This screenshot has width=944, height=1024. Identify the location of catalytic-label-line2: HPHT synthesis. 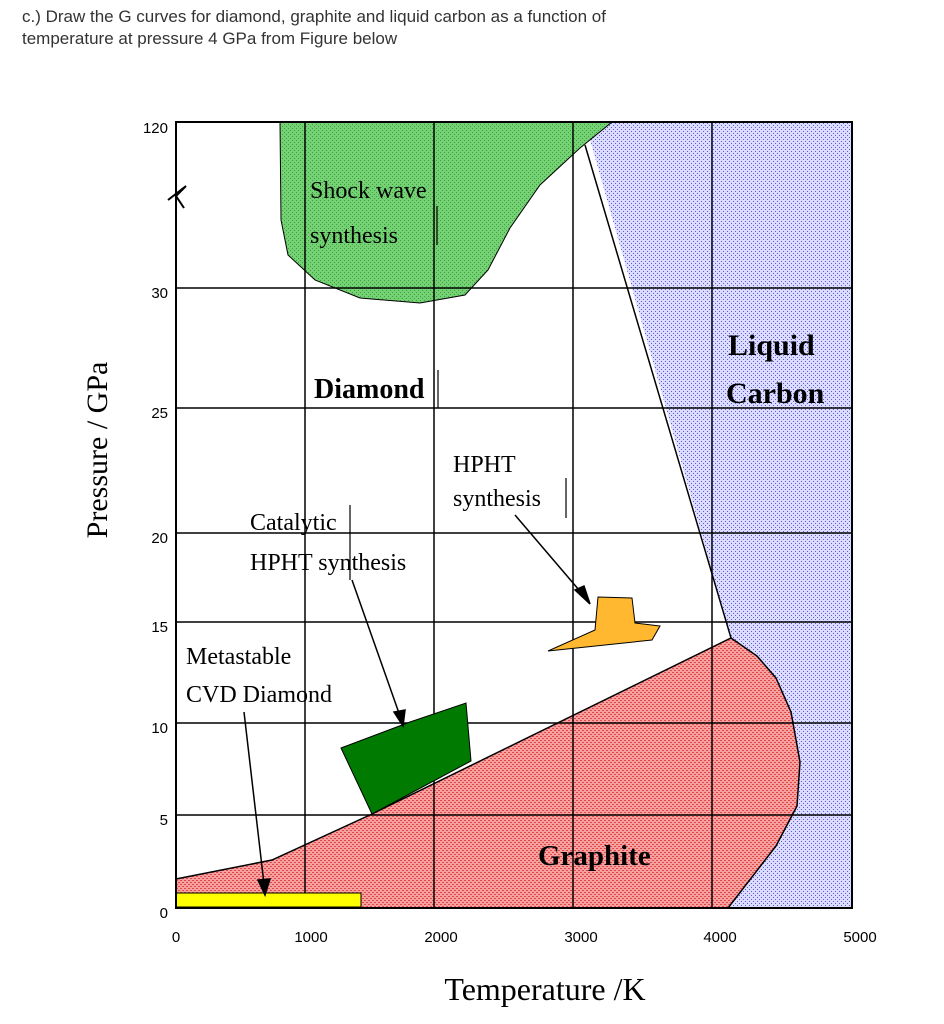
(328, 563).